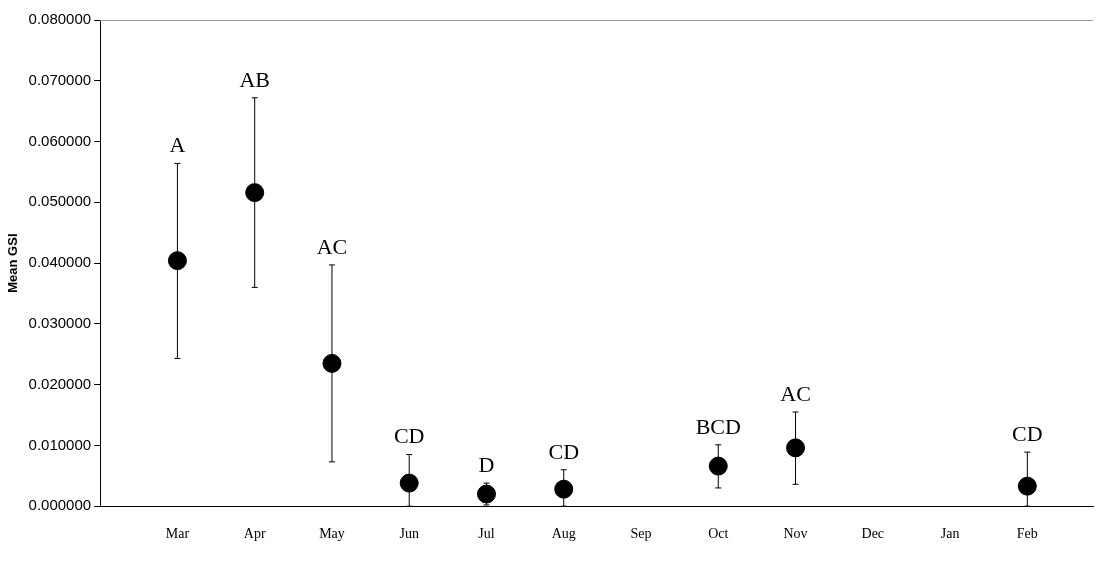 The height and width of the screenshot is (567, 1103). Describe the element at coordinates (177, 534) in the screenshot. I see `x-tick-label: Mar` at that location.